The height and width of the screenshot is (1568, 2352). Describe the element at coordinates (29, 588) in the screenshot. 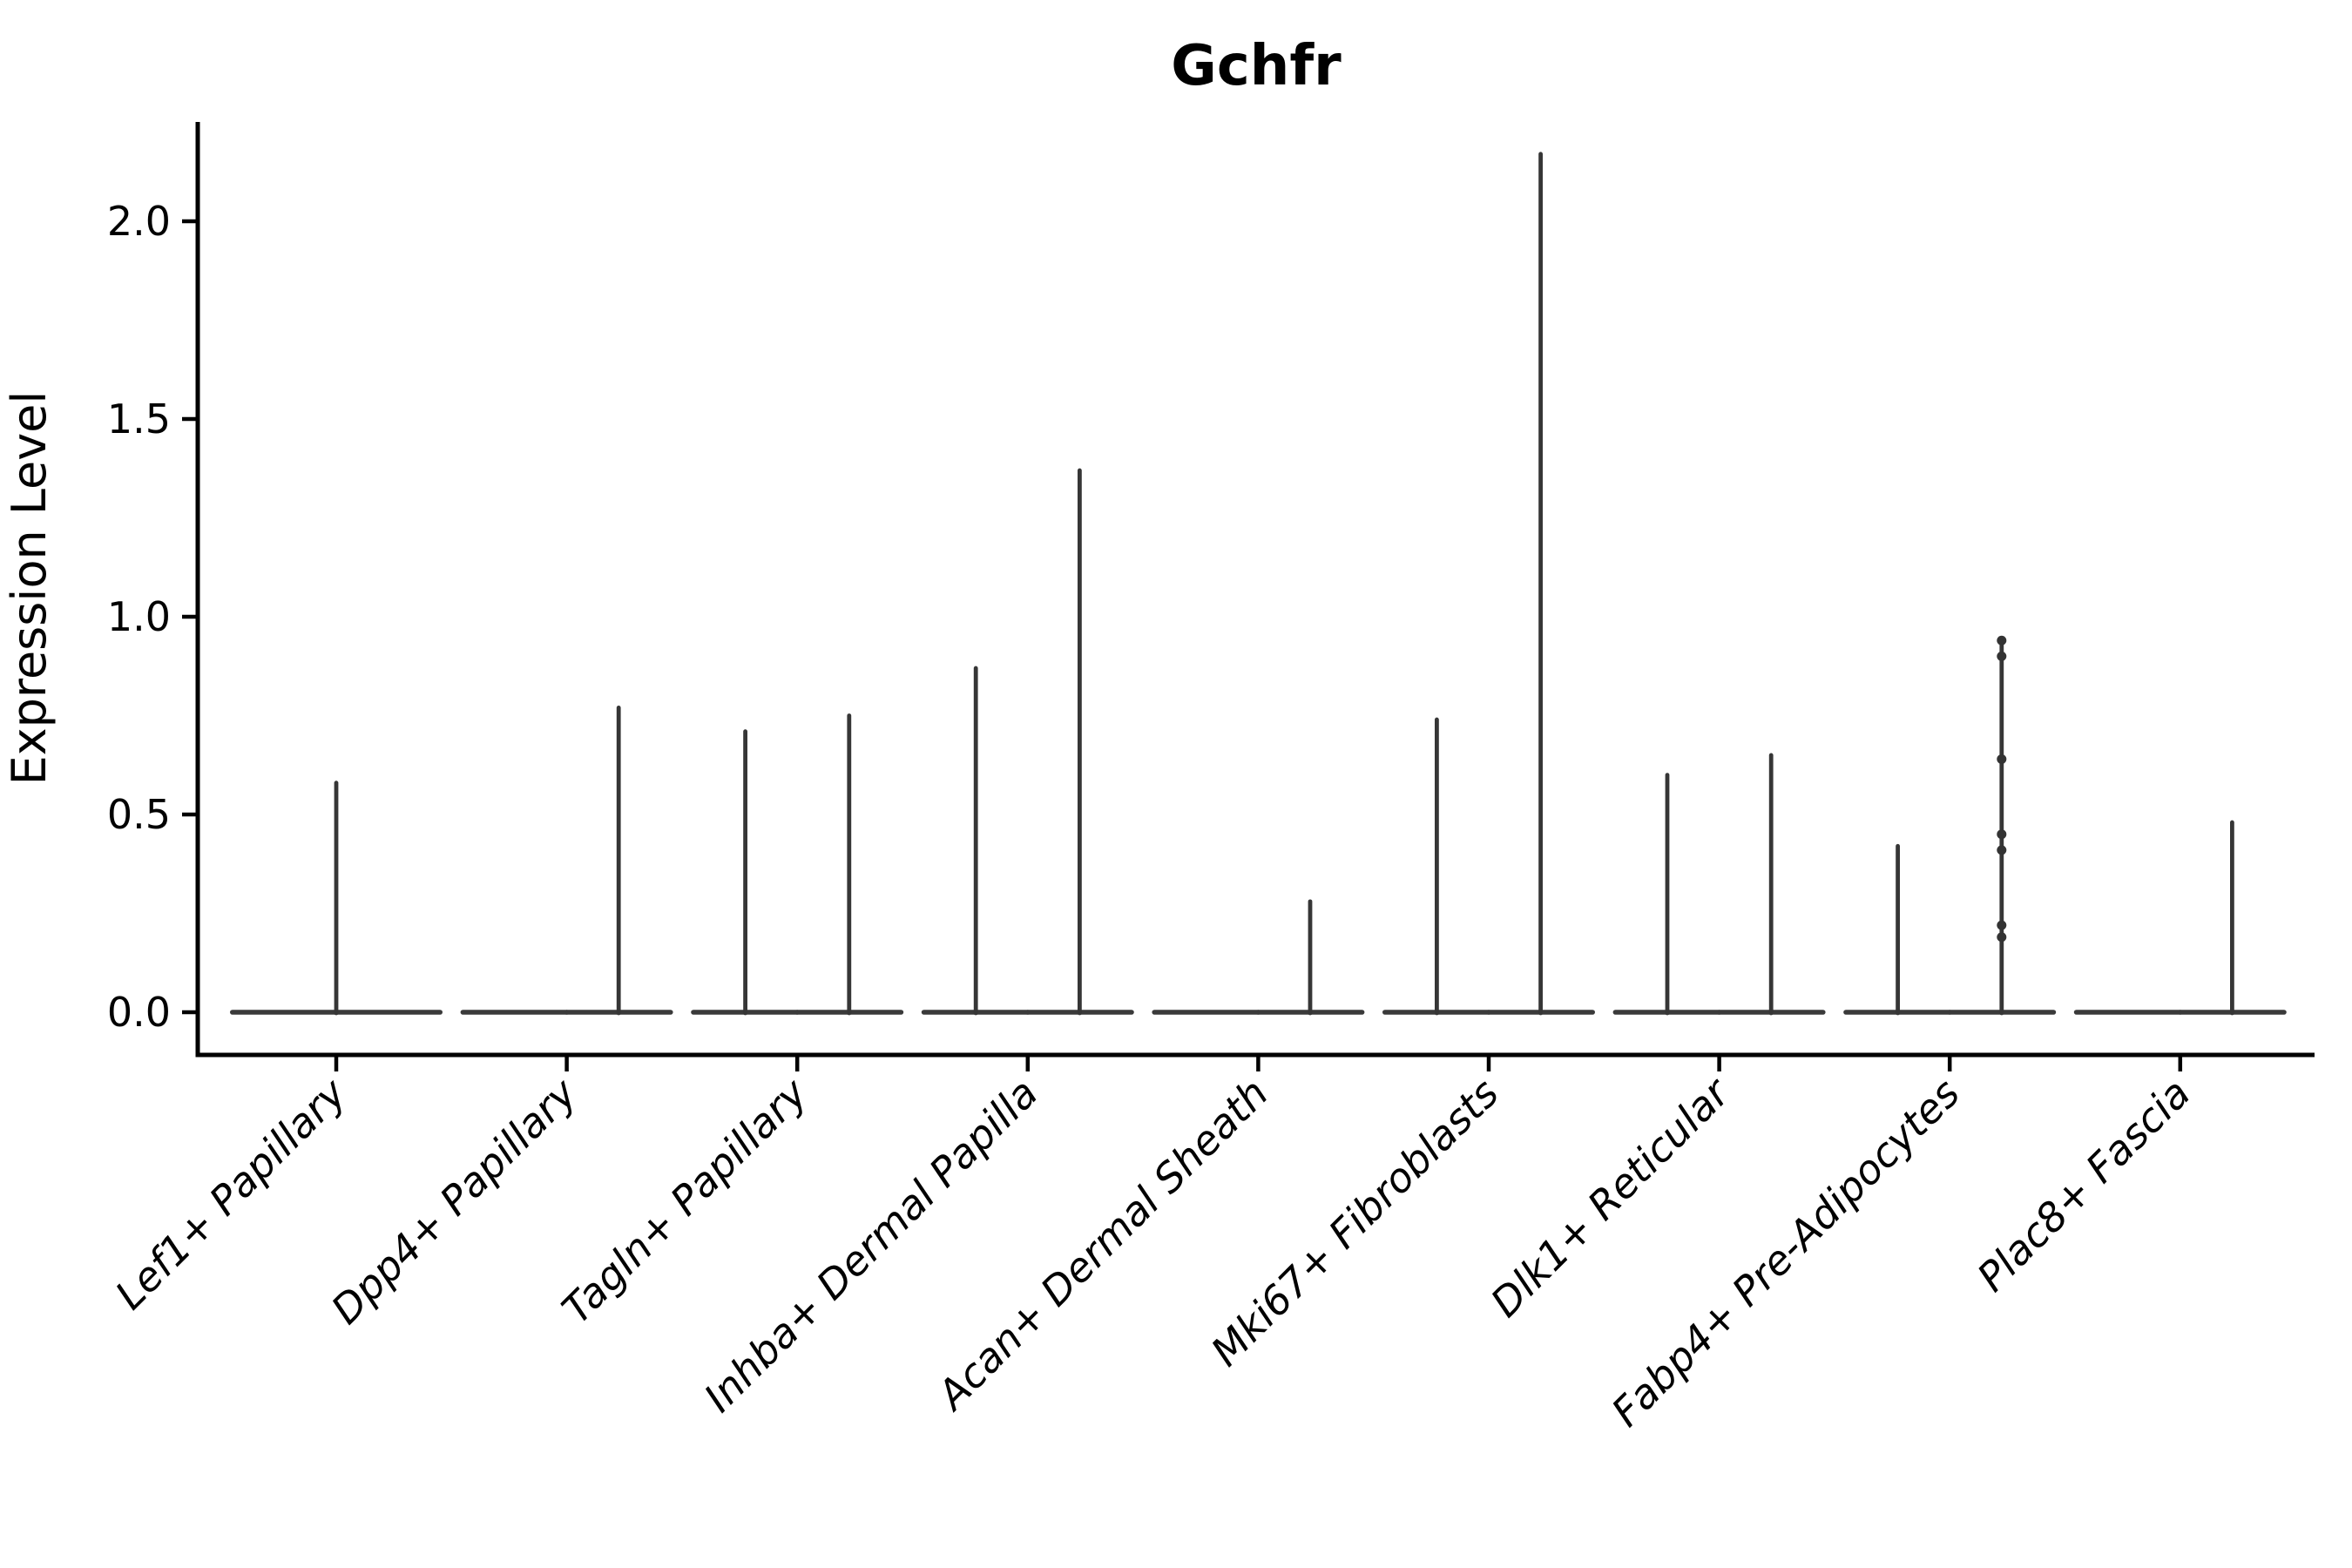

I see `y-axis-label: Expression Level` at that location.